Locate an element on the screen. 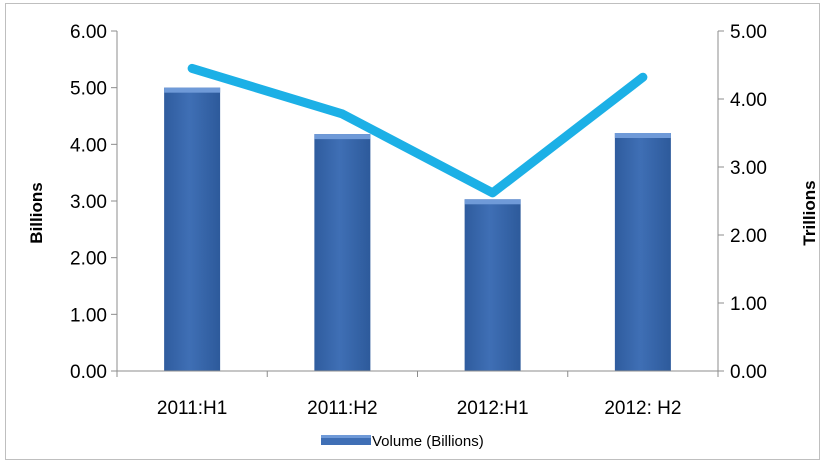 This screenshot has height=466, width=827. x-tick-label: 2011:H2 is located at coordinates (342, 408).